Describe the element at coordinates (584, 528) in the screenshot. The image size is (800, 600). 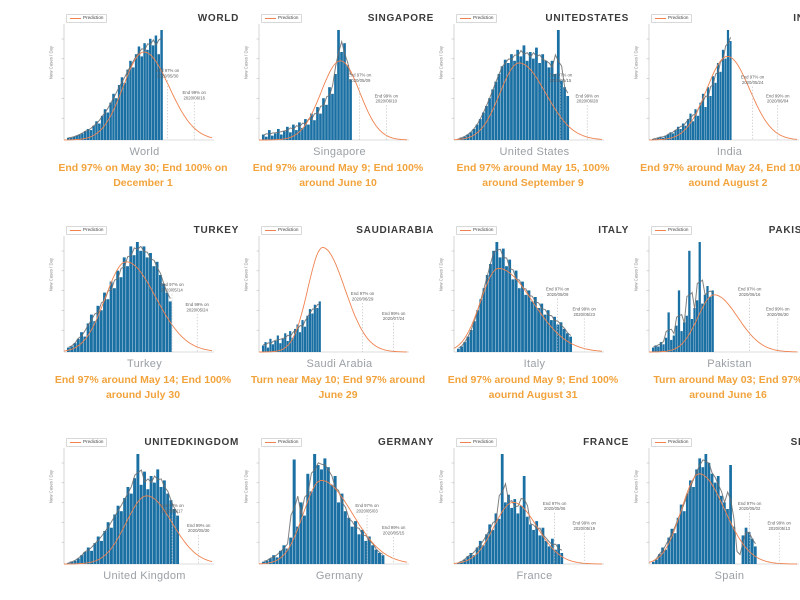
I see `annotation-date: 2020/05/19` at that location.